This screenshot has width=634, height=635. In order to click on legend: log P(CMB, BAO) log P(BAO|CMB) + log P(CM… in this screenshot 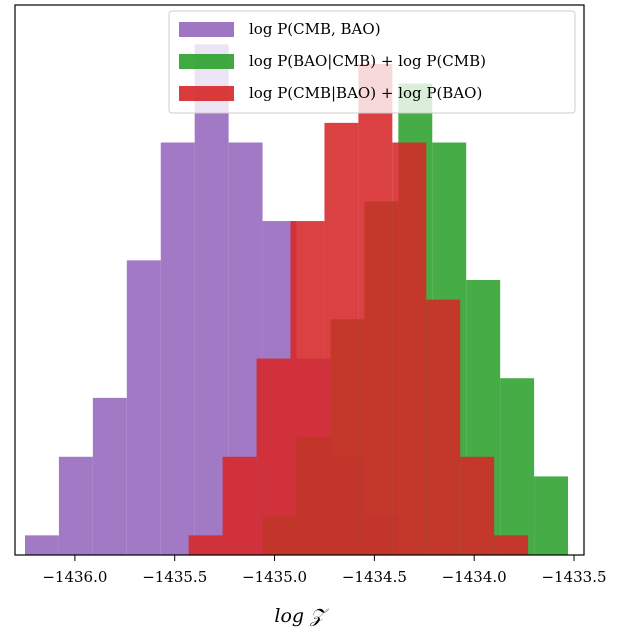, I will do `click(372, 62)`.